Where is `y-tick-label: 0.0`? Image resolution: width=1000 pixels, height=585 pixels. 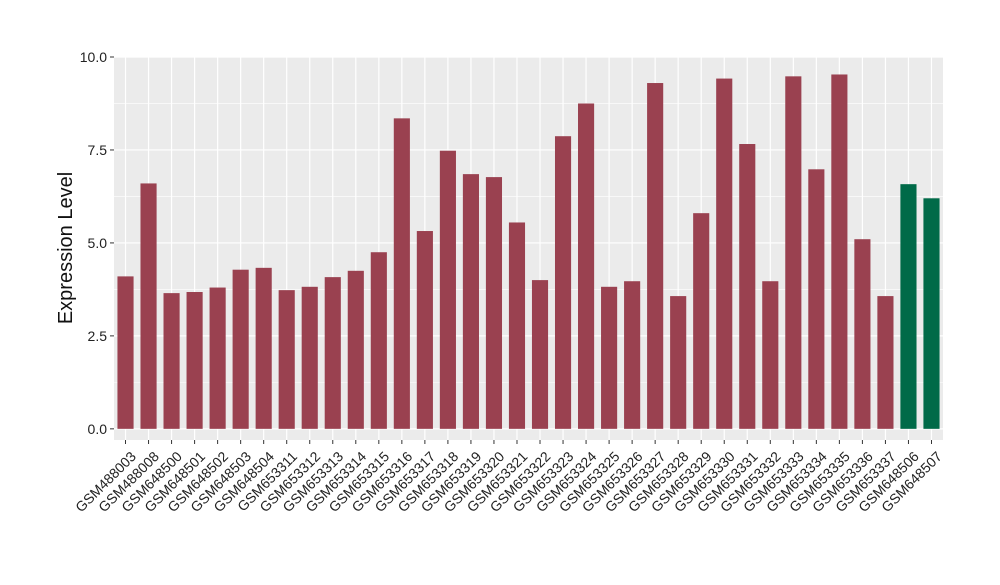 y-tick-label: 0.0 is located at coordinates (98, 429).